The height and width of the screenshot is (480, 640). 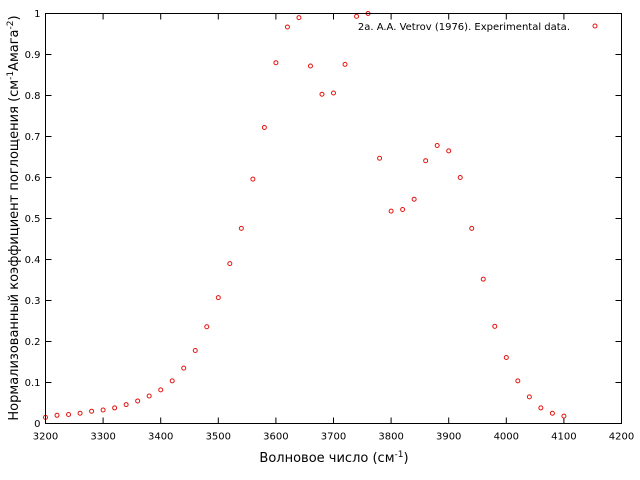 I want to click on x-tick-label: 3500, so click(x=218, y=437).